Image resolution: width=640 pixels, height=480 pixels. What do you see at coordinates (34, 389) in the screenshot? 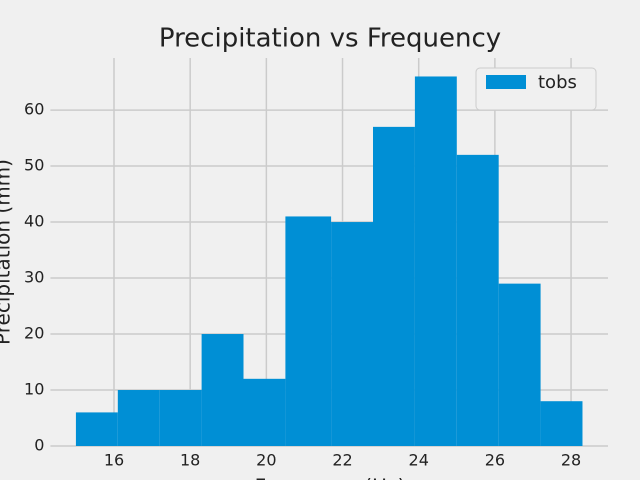
I see `y-tick-label: 10` at bounding box center [34, 389].